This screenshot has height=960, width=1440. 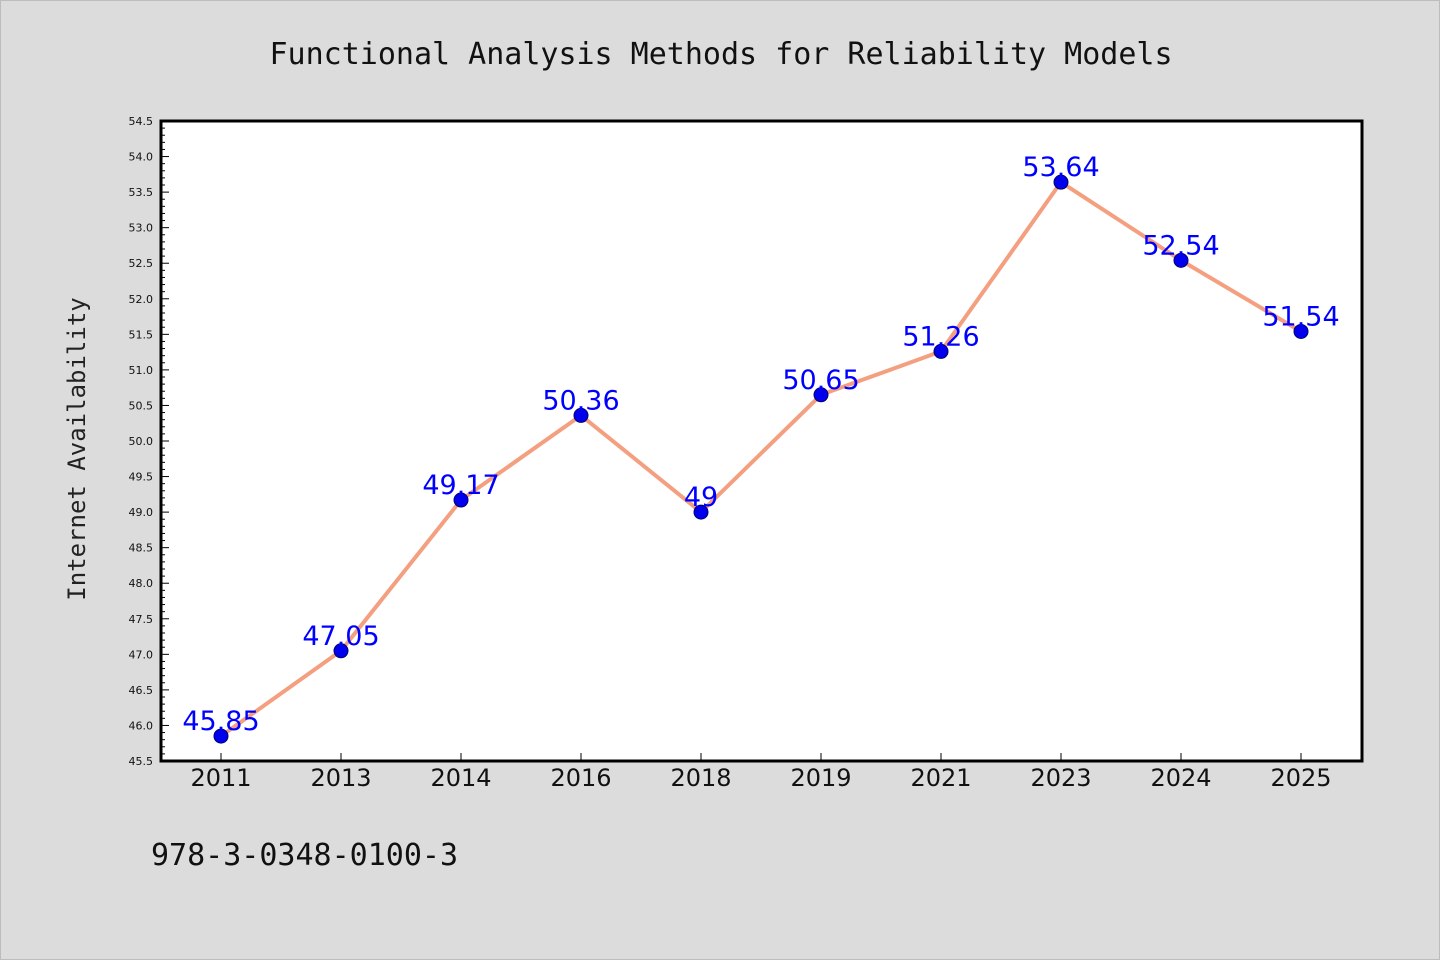 I want to click on data-label: 50.36, so click(x=580, y=400).